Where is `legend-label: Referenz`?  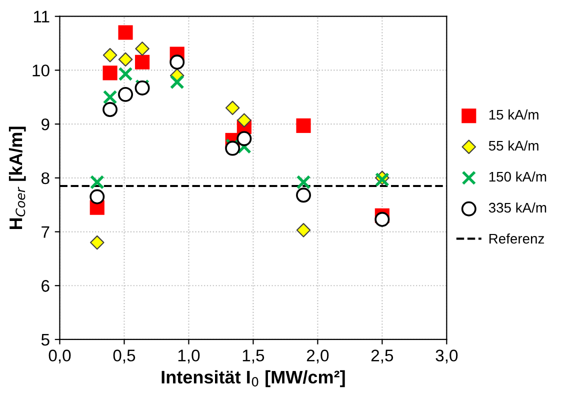 legend-label: Referenz is located at coordinates (516, 238).